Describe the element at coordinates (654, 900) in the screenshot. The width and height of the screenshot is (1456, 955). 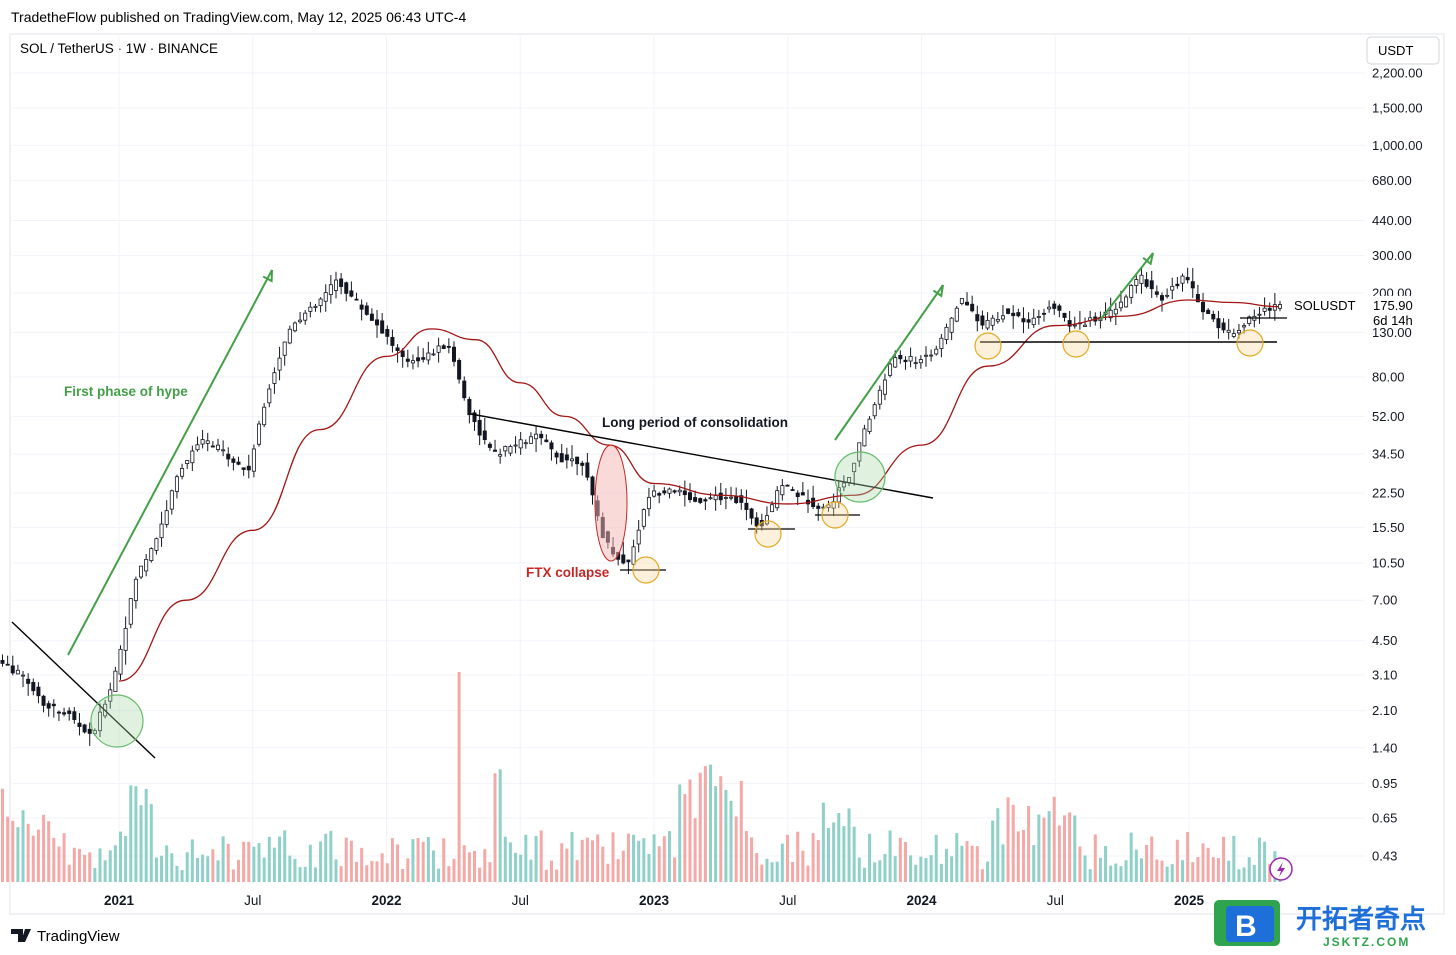
I see `time-axis: 2021 Jul 2022 Jul 2023 Jul 2024 Jul 2025` at that location.